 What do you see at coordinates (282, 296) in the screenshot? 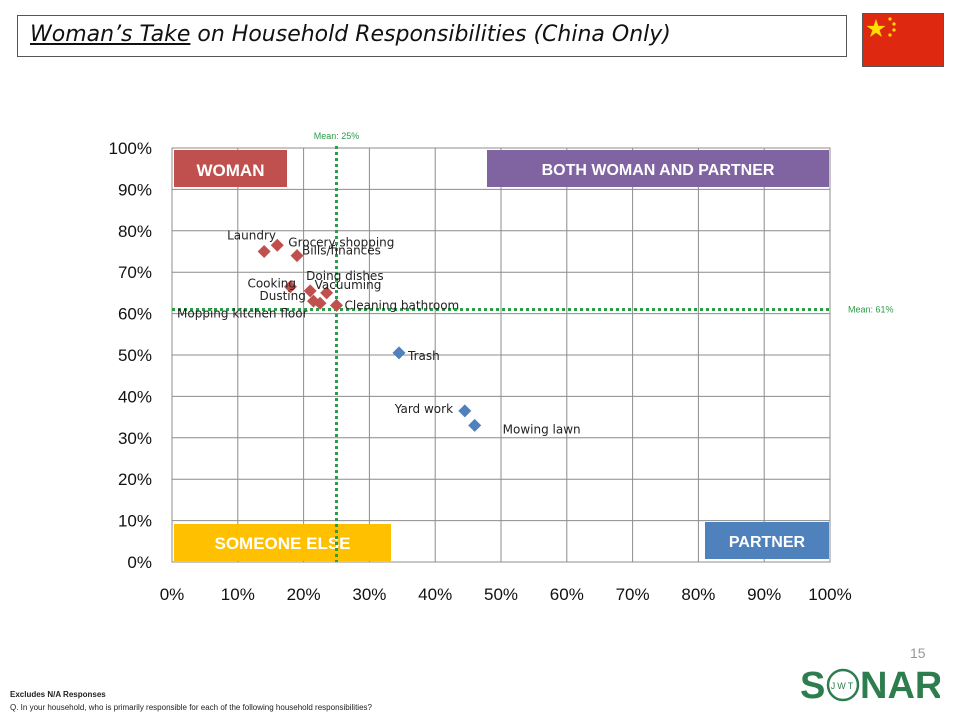
I see `data-point-label: Dusting` at bounding box center [282, 296].